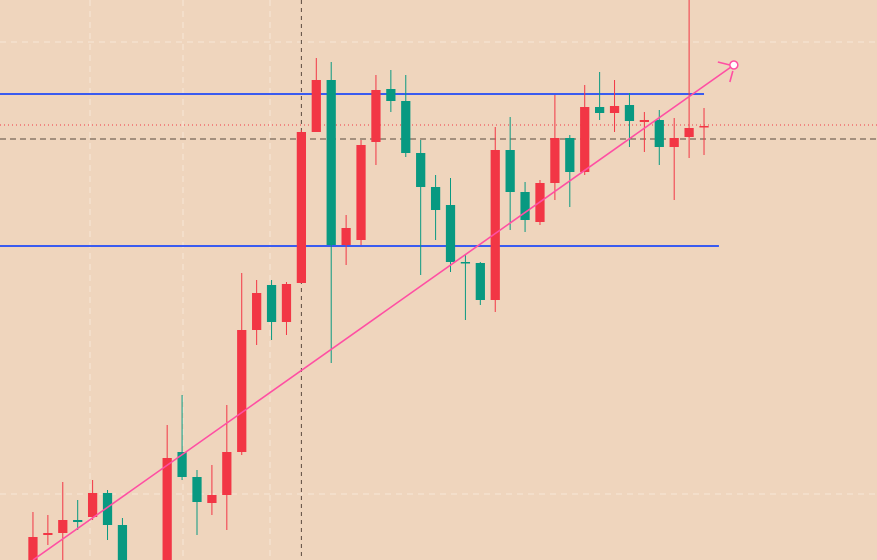 The height and width of the screenshot is (560, 877). I want to click on trendline-handle, so click(734, 65).